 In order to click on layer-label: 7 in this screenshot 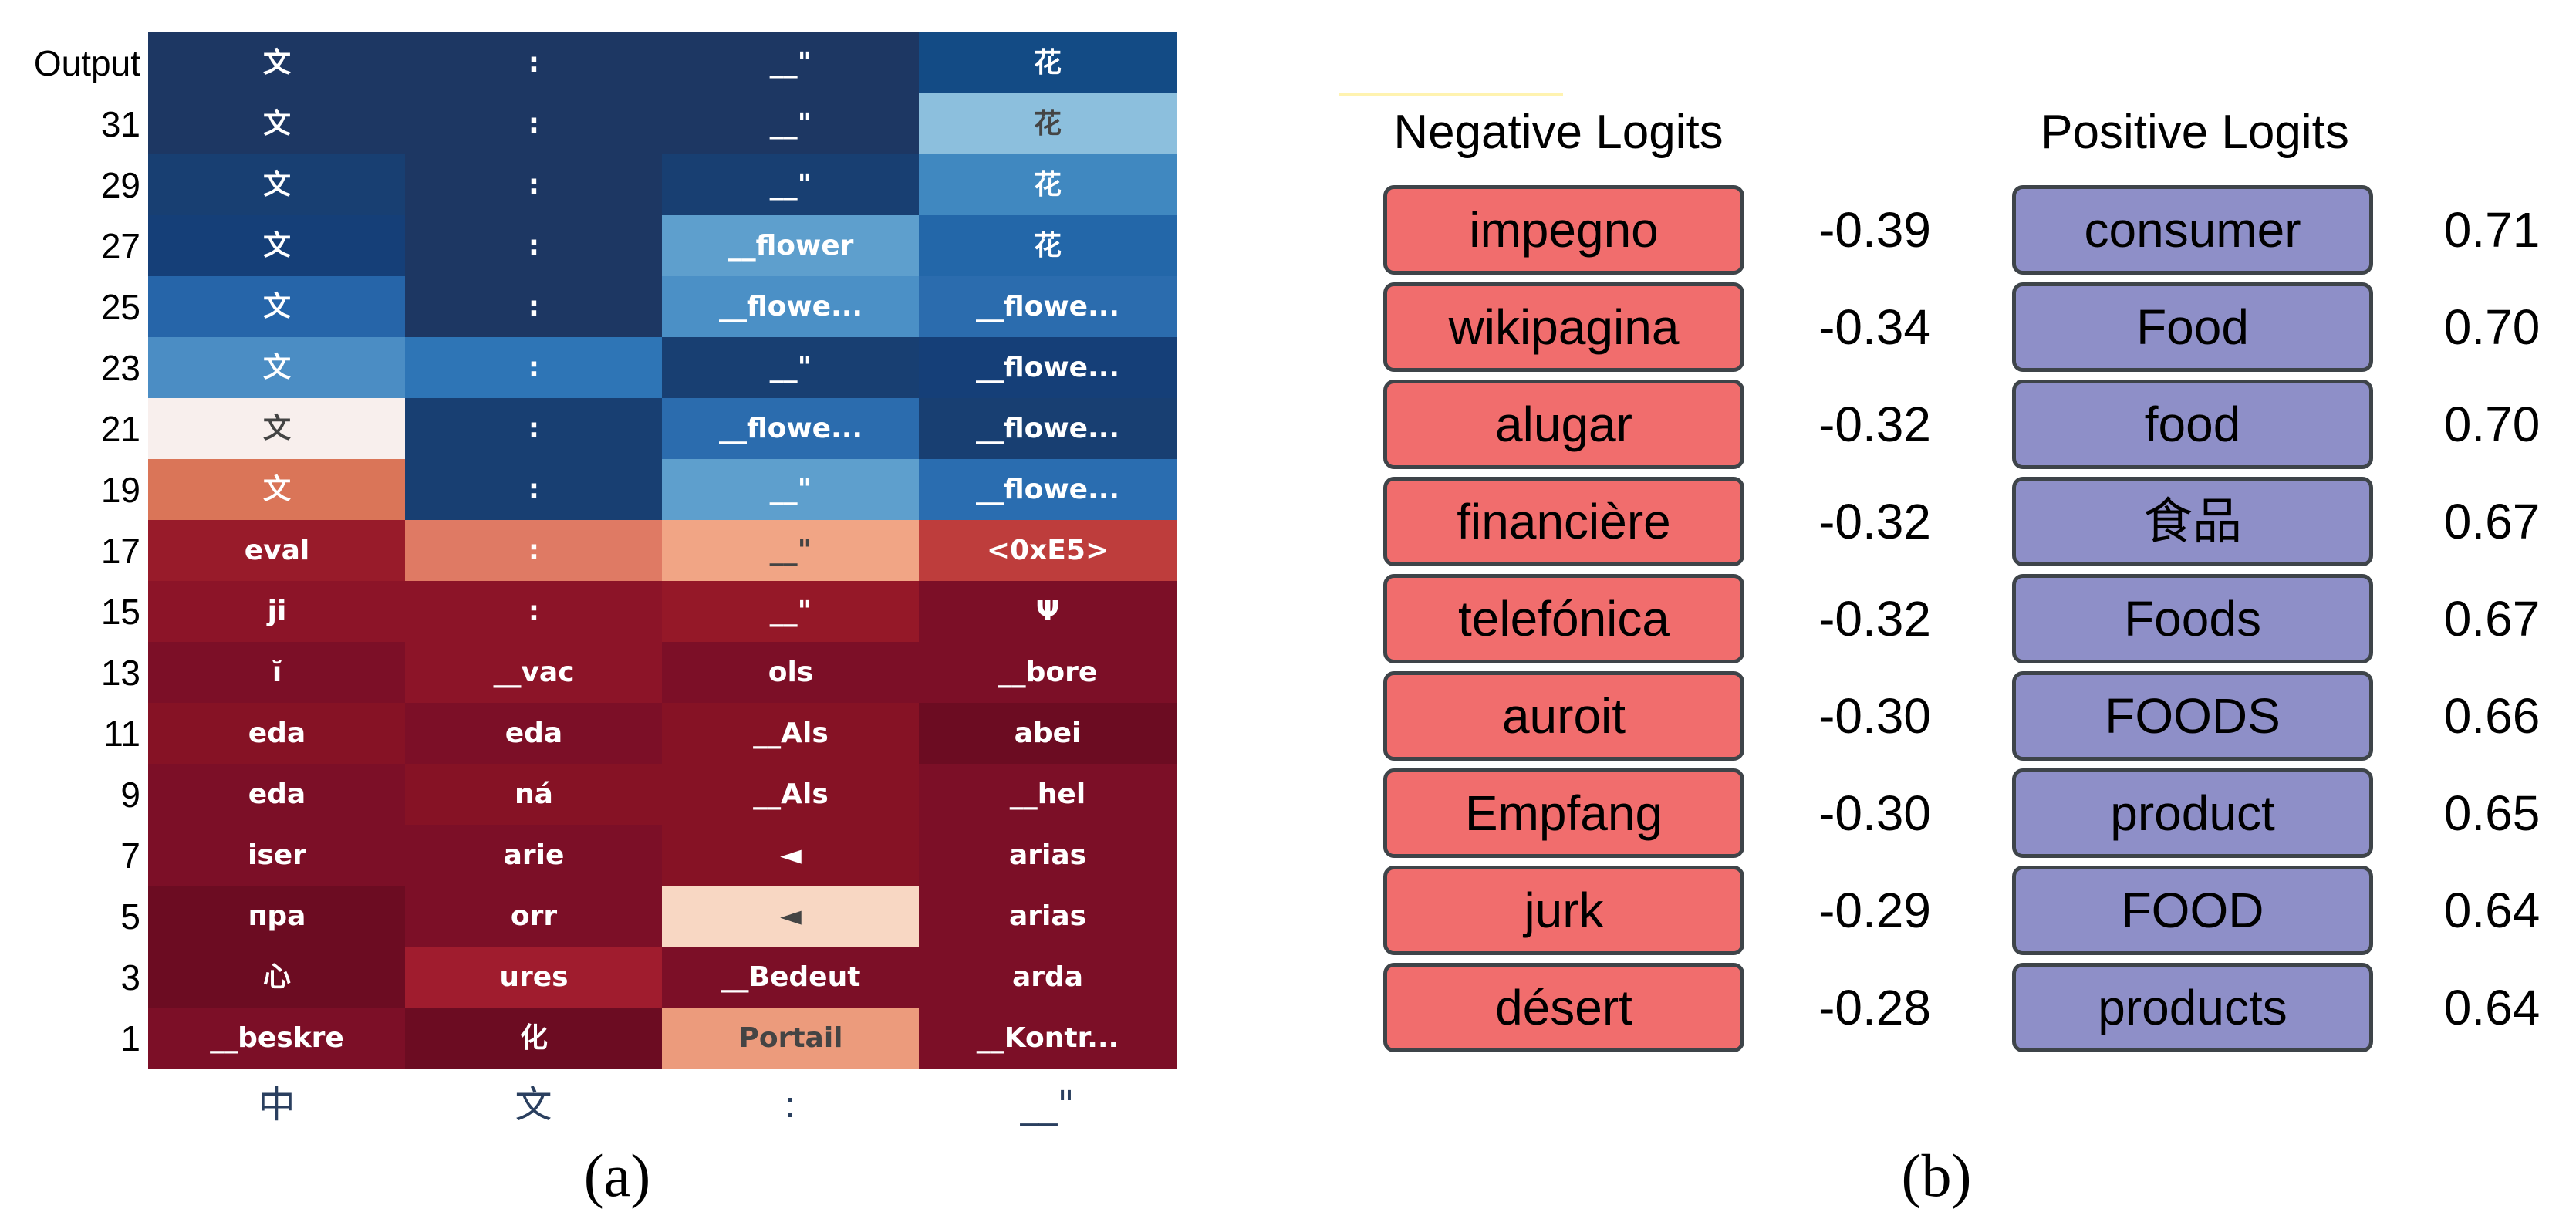, I will do `click(130, 856)`.